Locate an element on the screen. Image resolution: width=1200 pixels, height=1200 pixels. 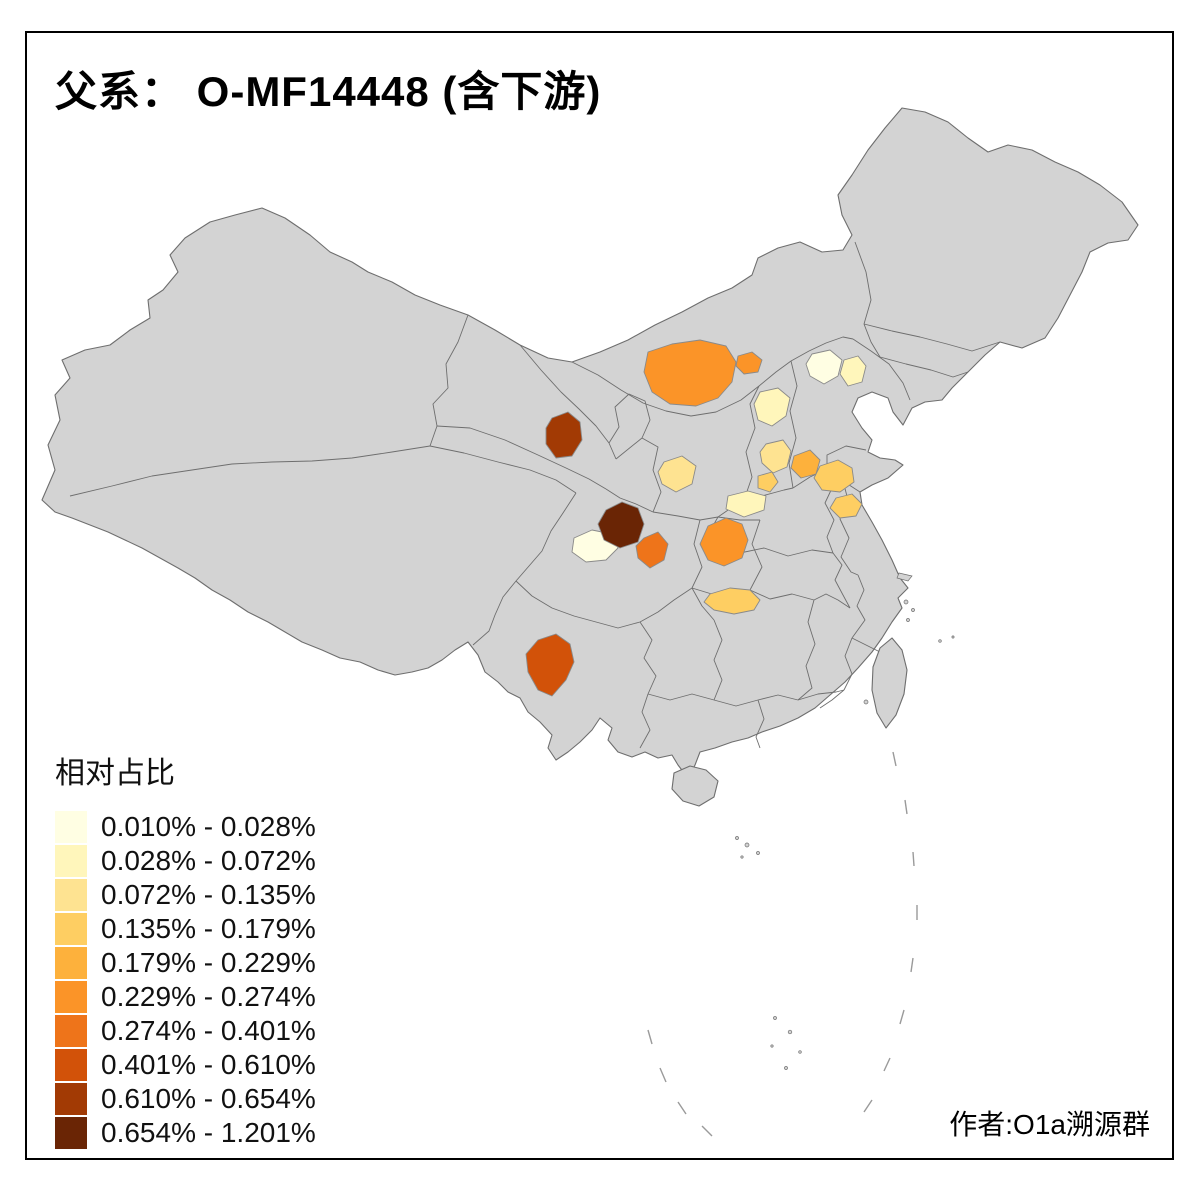
legend-label: 0.010% - 0.028% is located at coordinates (208, 826).